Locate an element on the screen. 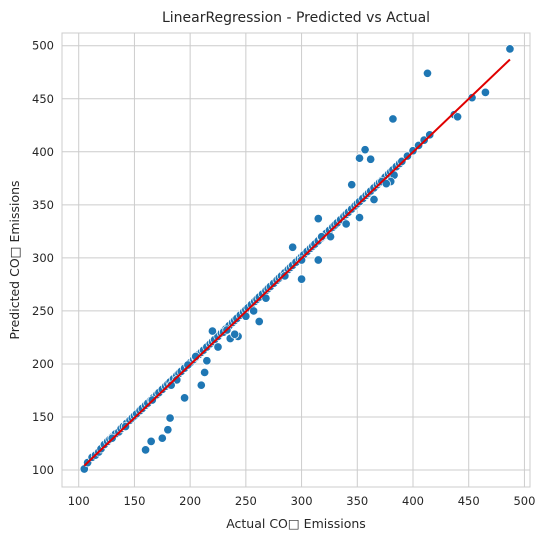  y-tick-label: 300 is located at coordinates (43, 258).